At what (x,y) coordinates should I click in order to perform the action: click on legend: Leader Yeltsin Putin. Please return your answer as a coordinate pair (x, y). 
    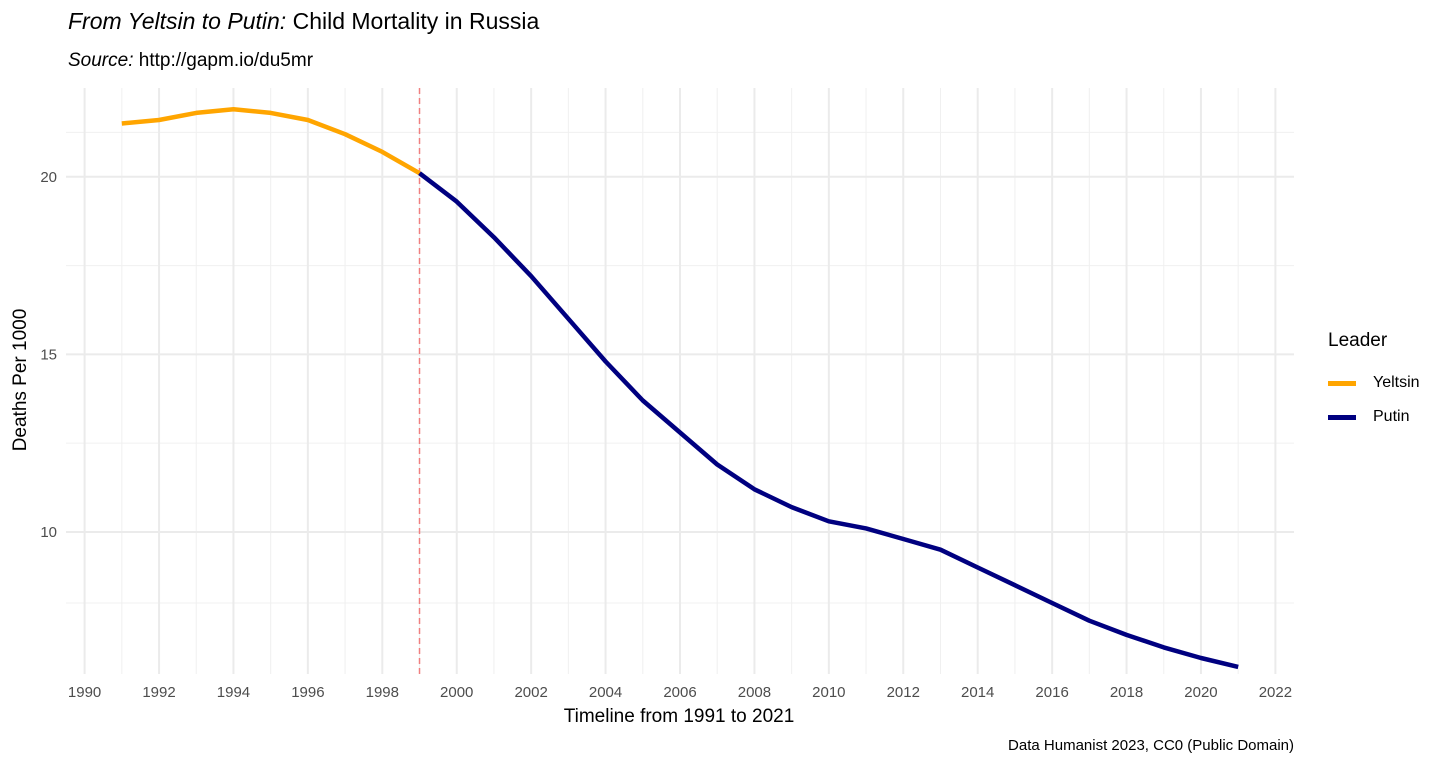
    Looking at the image, I should click on (1374, 382).